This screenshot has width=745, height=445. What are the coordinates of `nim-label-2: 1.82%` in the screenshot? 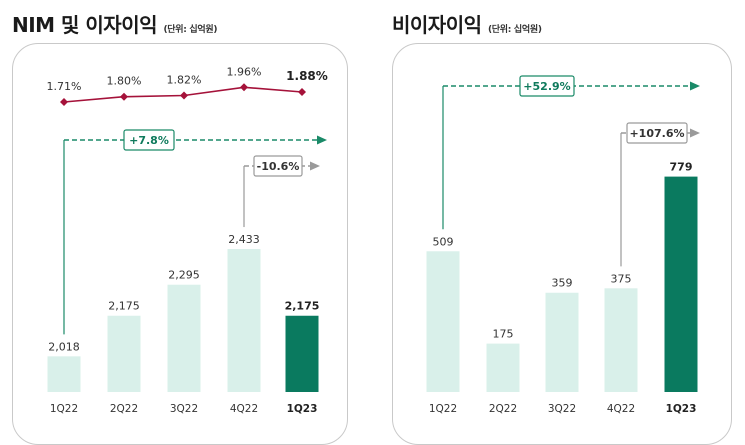 It's located at (184, 80).